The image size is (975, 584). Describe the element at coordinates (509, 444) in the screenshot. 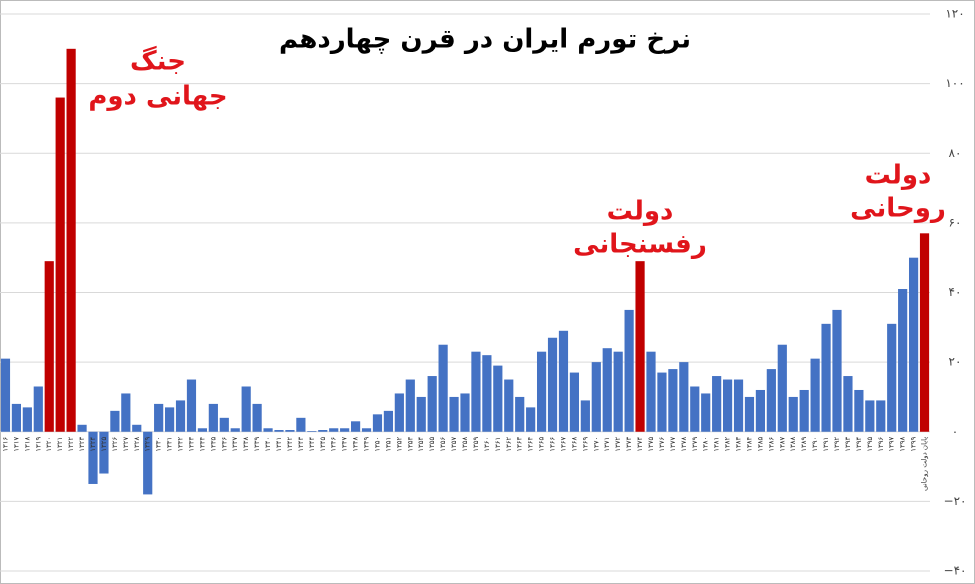

I see `x-tick-label: ۱۳۶۲` at that location.